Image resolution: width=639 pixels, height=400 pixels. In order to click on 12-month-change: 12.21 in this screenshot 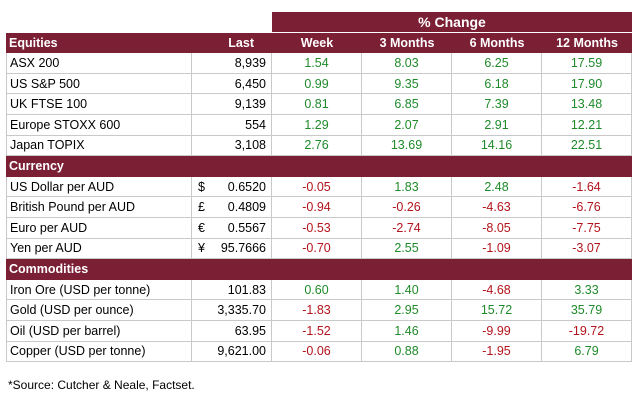, I will do `click(587, 124)`.